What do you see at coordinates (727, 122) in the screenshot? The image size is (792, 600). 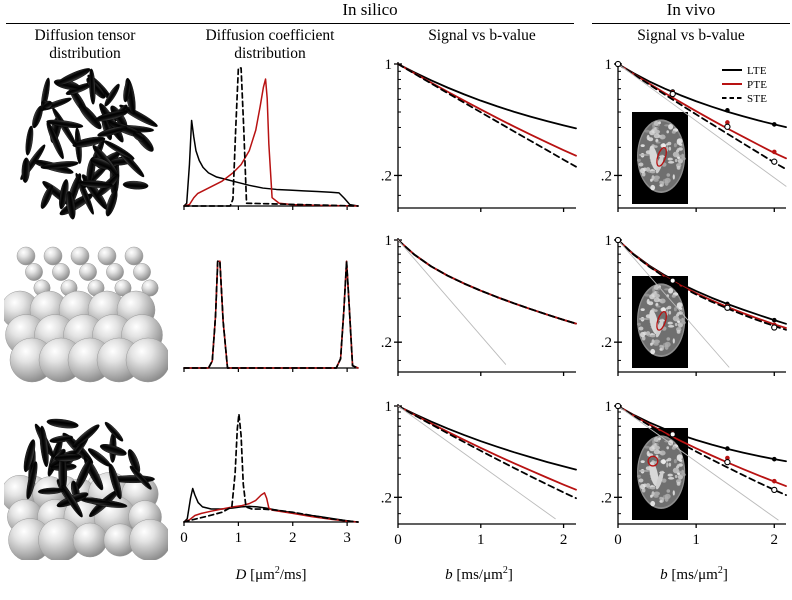 I see `data-point-pte` at bounding box center [727, 122].